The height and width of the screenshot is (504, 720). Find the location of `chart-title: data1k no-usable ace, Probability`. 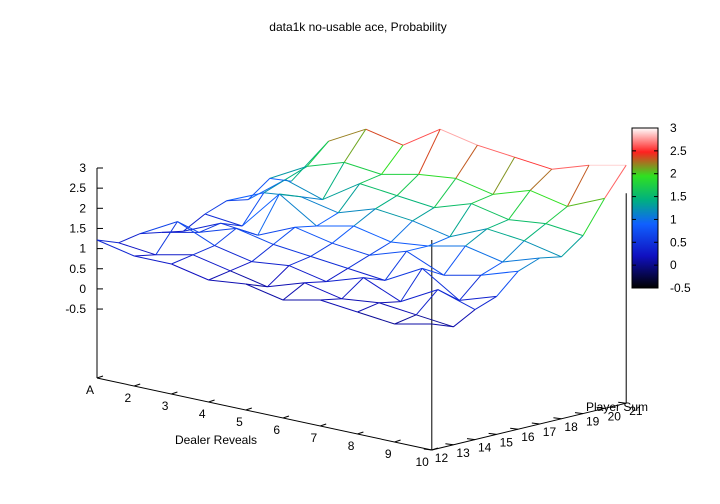

chart-title: data1k no-usable ace, Probability is located at coordinates (357, 27).